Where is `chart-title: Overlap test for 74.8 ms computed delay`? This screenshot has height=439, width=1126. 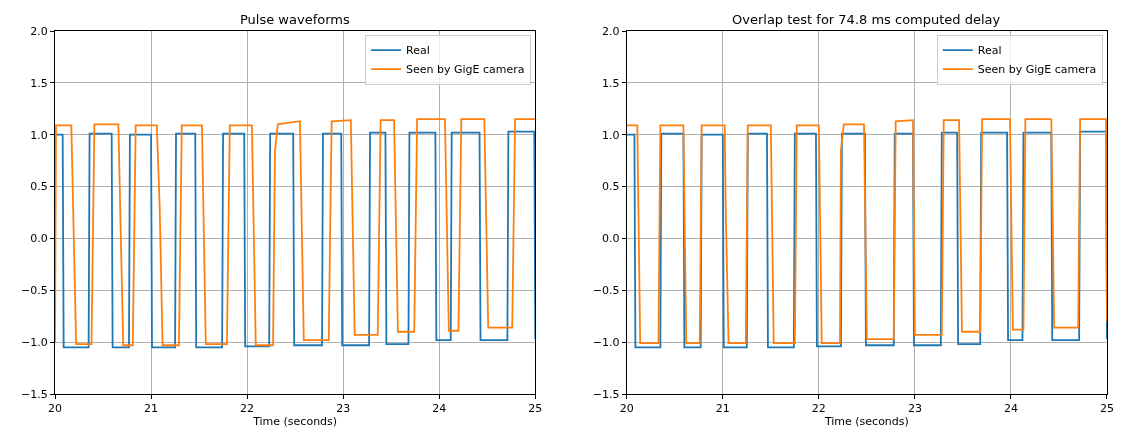
chart-title: Overlap test for 74.8 ms computed delay is located at coordinates (866, 19).